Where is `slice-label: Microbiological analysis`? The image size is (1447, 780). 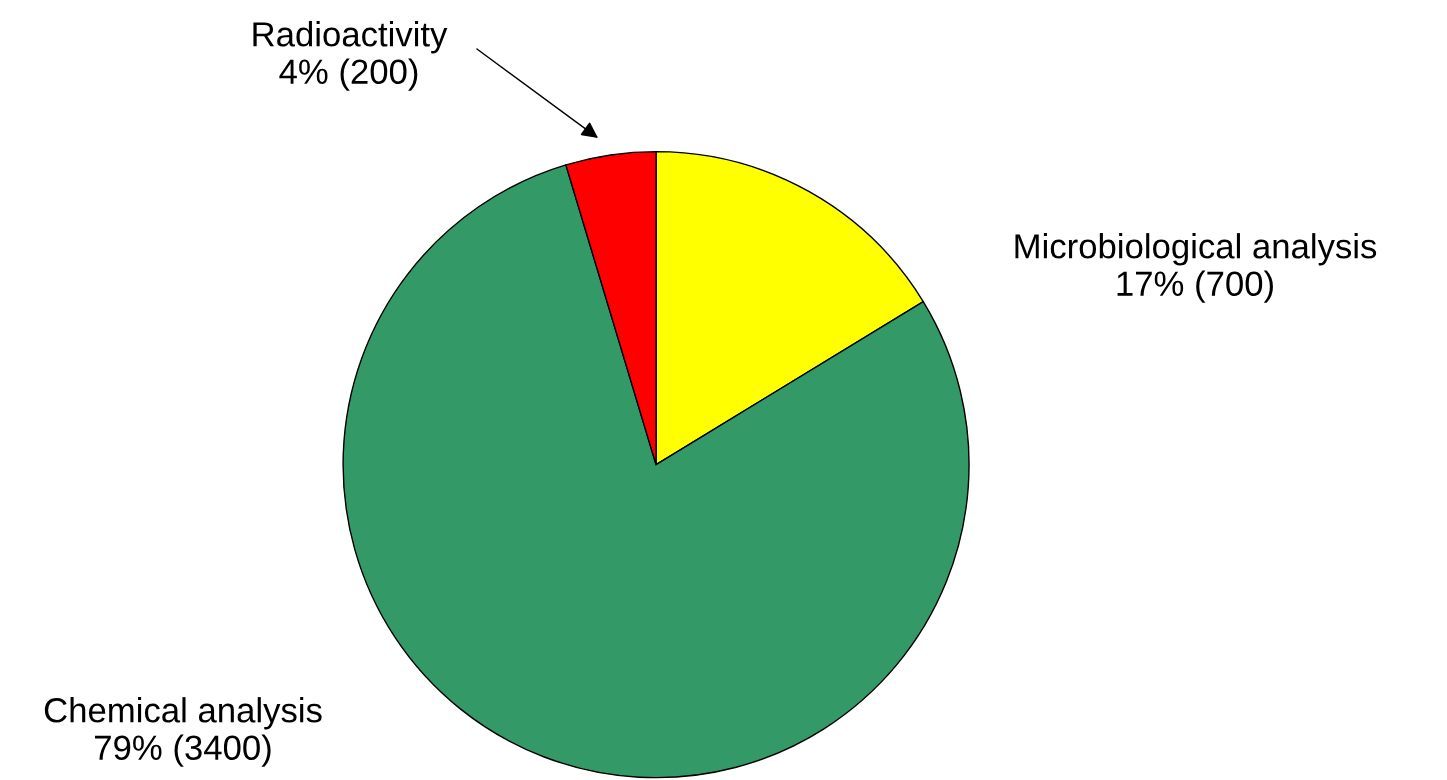
slice-label: Microbiological analysis is located at coordinates (1196, 249).